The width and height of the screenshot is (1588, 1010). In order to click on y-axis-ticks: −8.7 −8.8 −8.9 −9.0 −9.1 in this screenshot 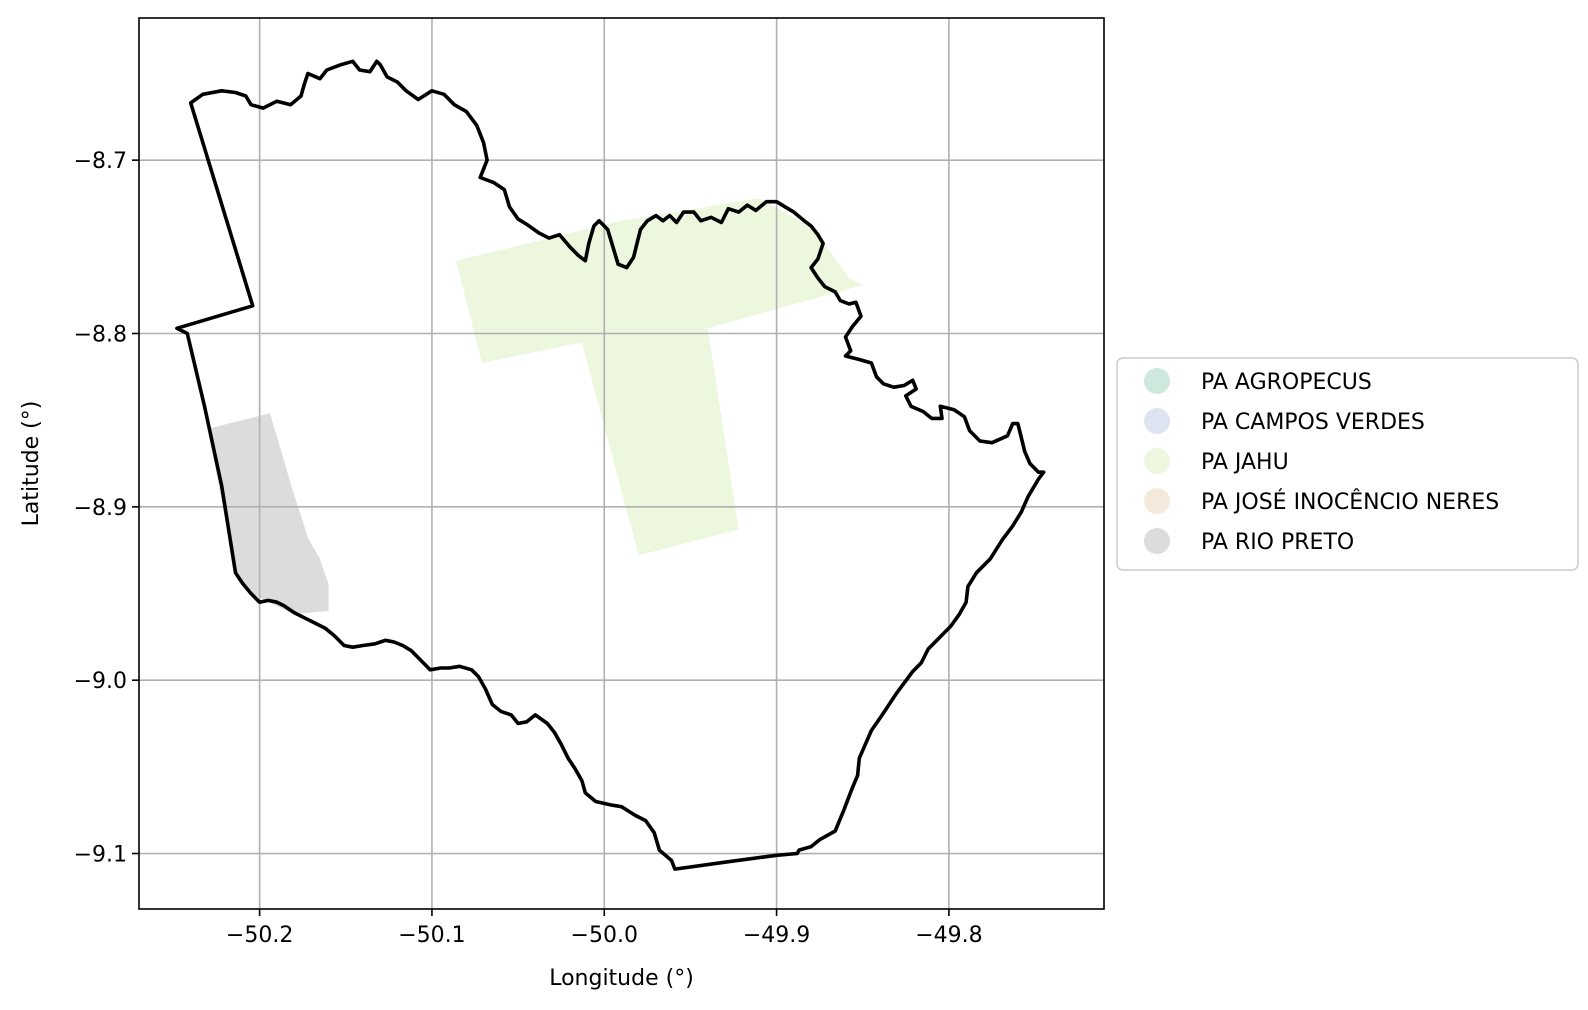, I will do `click(106, 508)`.